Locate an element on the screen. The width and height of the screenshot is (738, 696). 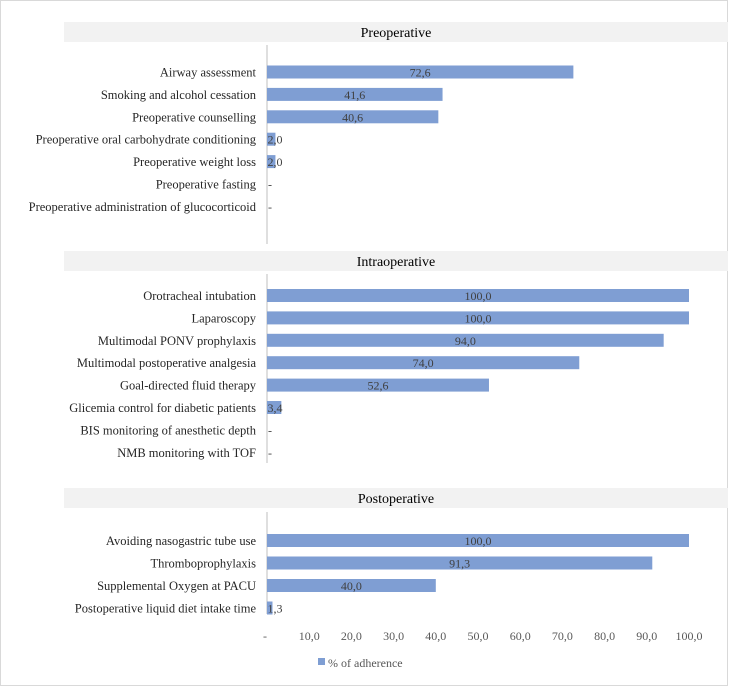
data-label: 3,4 is located at coordinates (275, 408).